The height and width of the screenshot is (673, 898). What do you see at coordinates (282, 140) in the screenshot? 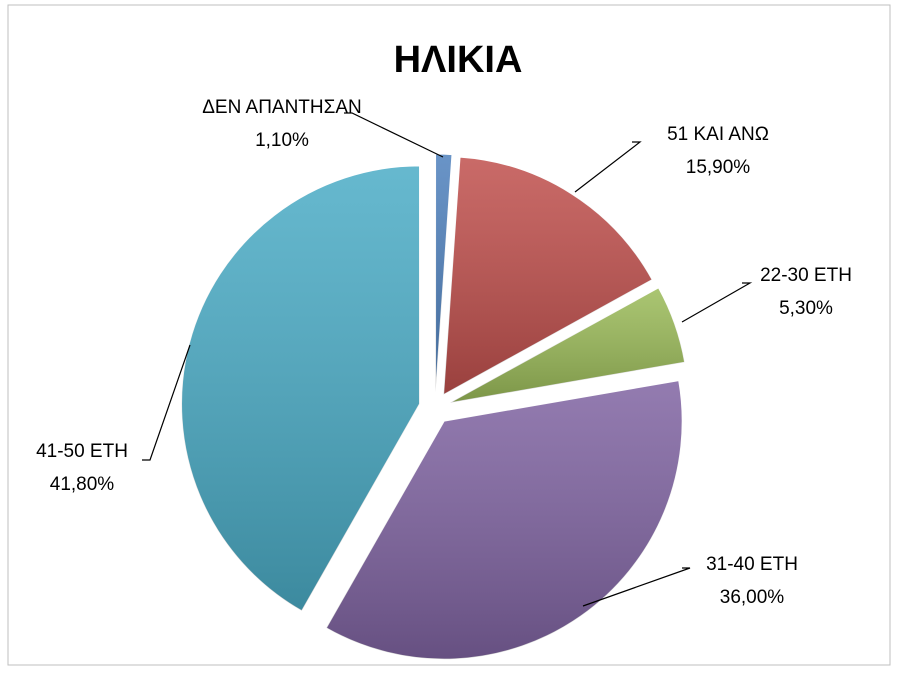
I see `slice-value-label: 1,10%` at bounding box center [282, 140].